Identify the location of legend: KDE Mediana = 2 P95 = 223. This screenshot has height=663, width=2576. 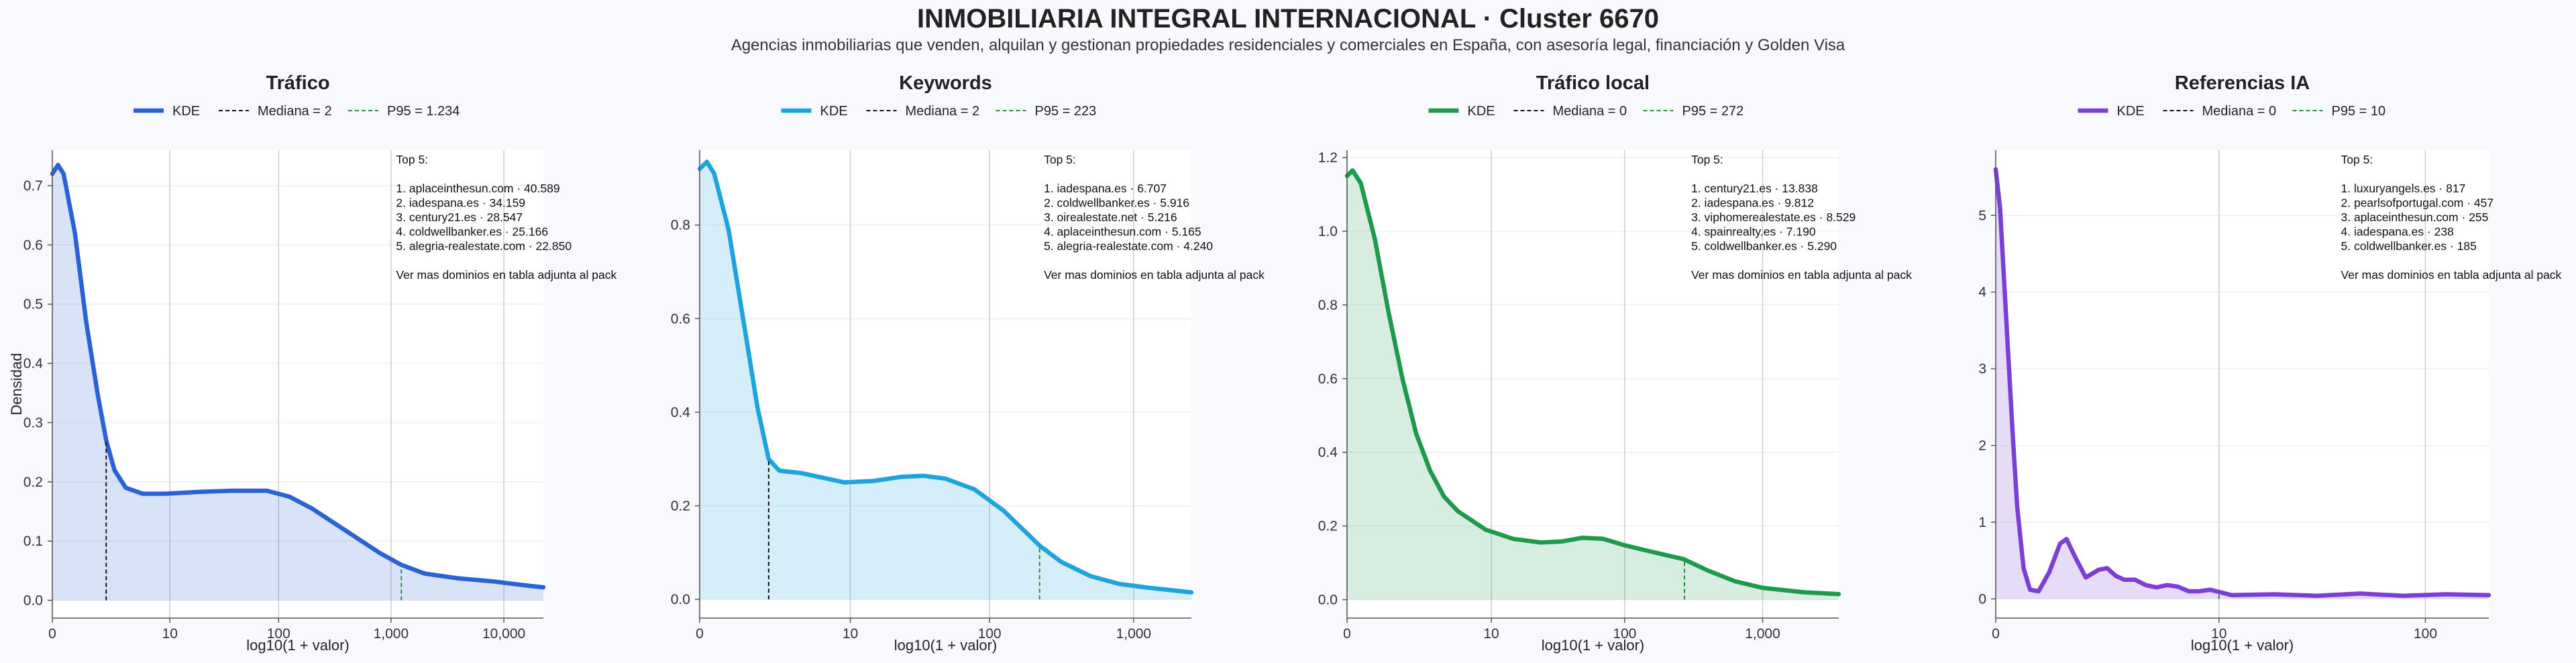
(939, 112).